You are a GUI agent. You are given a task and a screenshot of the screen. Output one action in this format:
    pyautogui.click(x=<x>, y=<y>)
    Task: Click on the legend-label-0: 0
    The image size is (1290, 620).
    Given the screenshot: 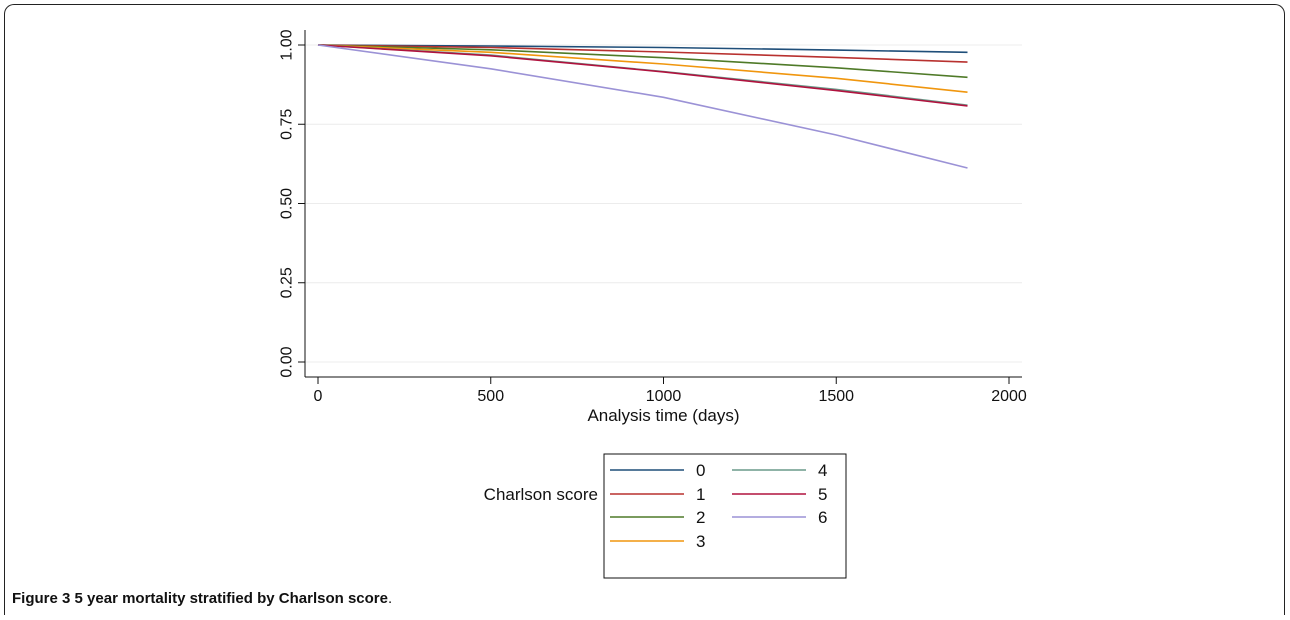 What is the action you would take?
    pyautogui.click(x=700, y=470)
    